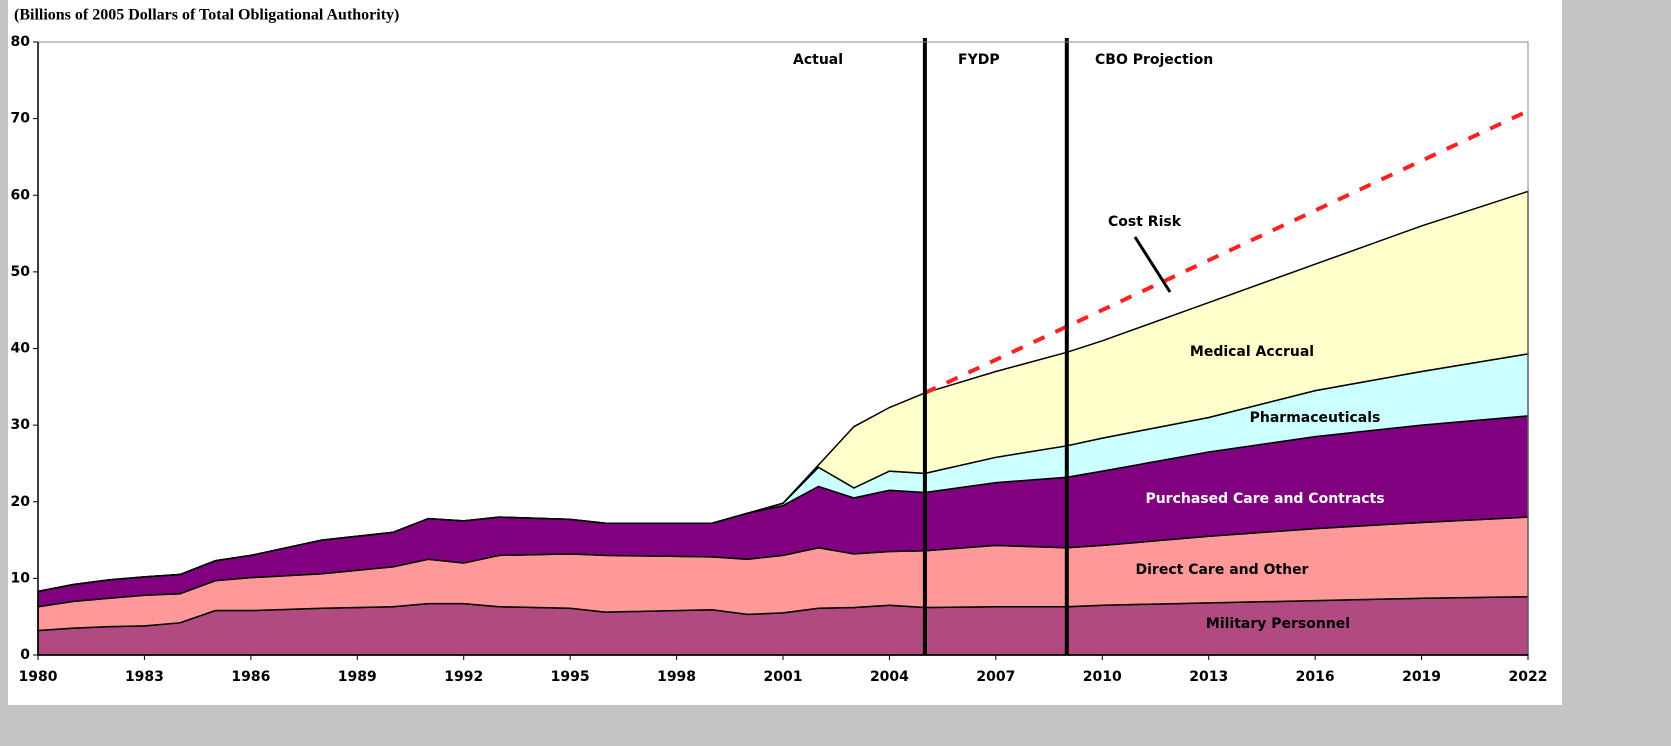 The image size is (1671, 746). I want to click on series-label: Direct Care and Other, so click(1222, 570).